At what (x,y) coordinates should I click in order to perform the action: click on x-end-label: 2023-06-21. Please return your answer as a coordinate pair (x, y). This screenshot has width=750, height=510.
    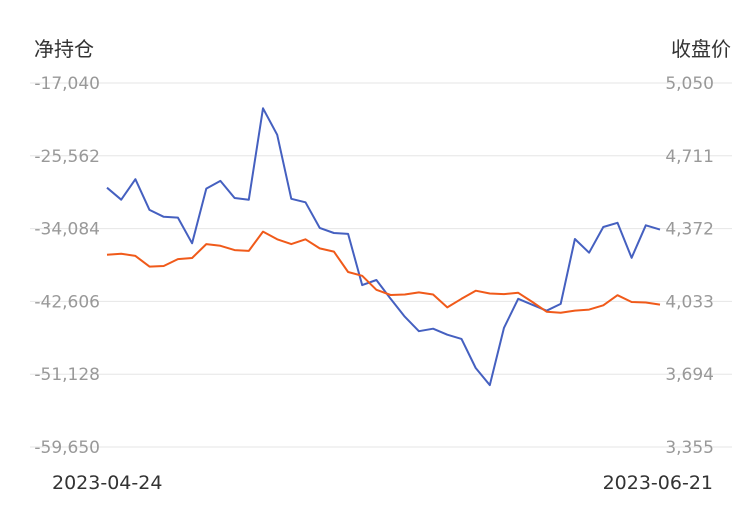
    Looking at the image, I should click on (658, 483).